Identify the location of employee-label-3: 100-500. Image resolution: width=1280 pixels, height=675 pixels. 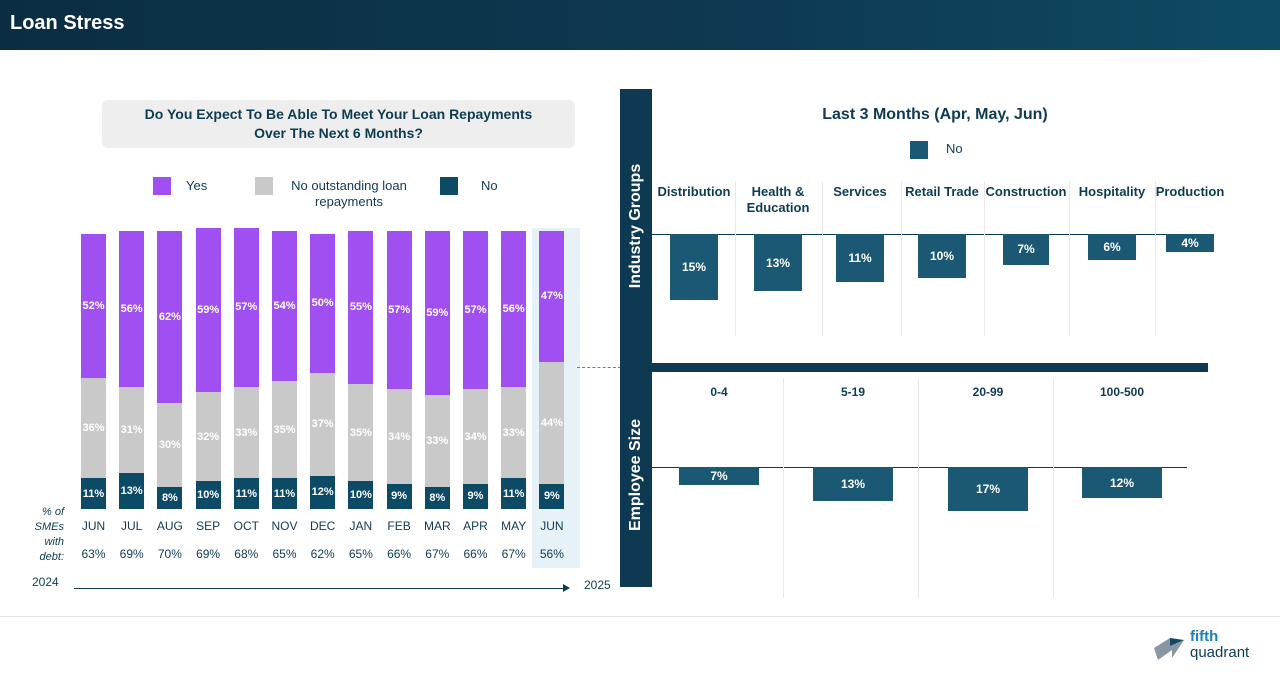
(1122, 392).